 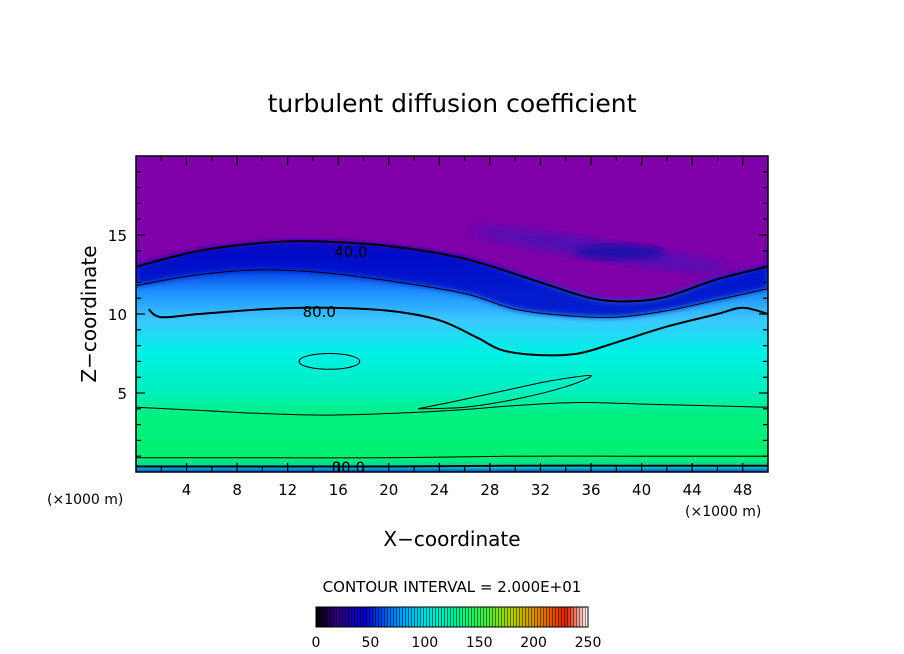 What do you see at coordinates (533, 643) in the screenshot?
I see `colorbar-tick-label: 200` at bounding box center [533, 643].